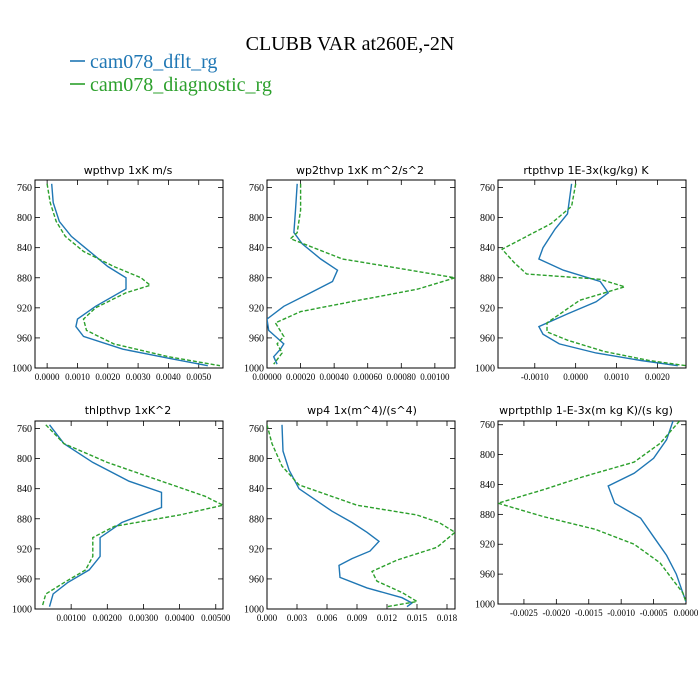 The height and width of the screenshot is (700, 700). Describe the element at coordinates (535, 377) in the screenshot. I see `x-tick-label: -0.0010` at that location.